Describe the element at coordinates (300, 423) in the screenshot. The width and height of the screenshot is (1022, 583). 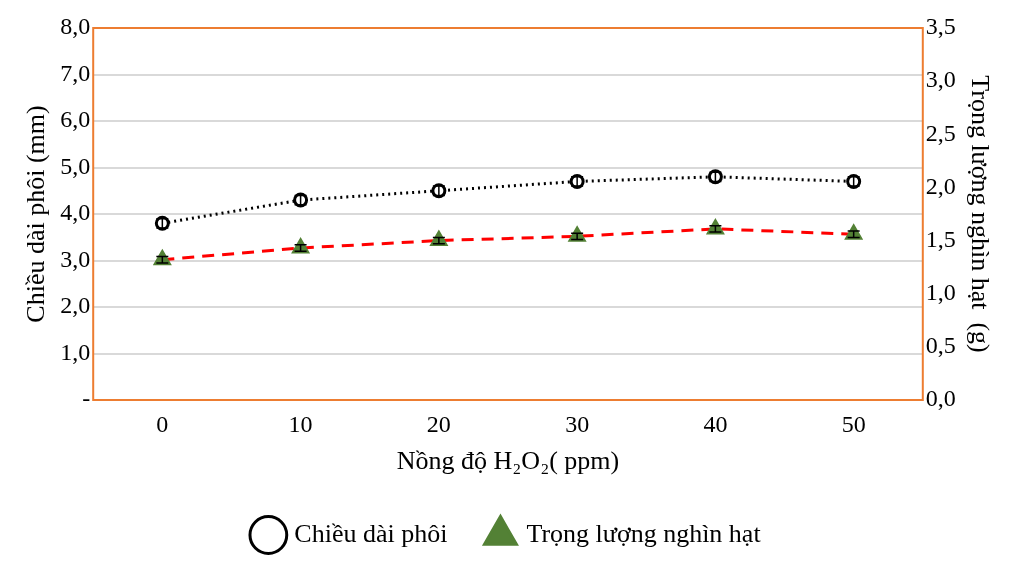
I see `x-tick-label: 10` at that location.